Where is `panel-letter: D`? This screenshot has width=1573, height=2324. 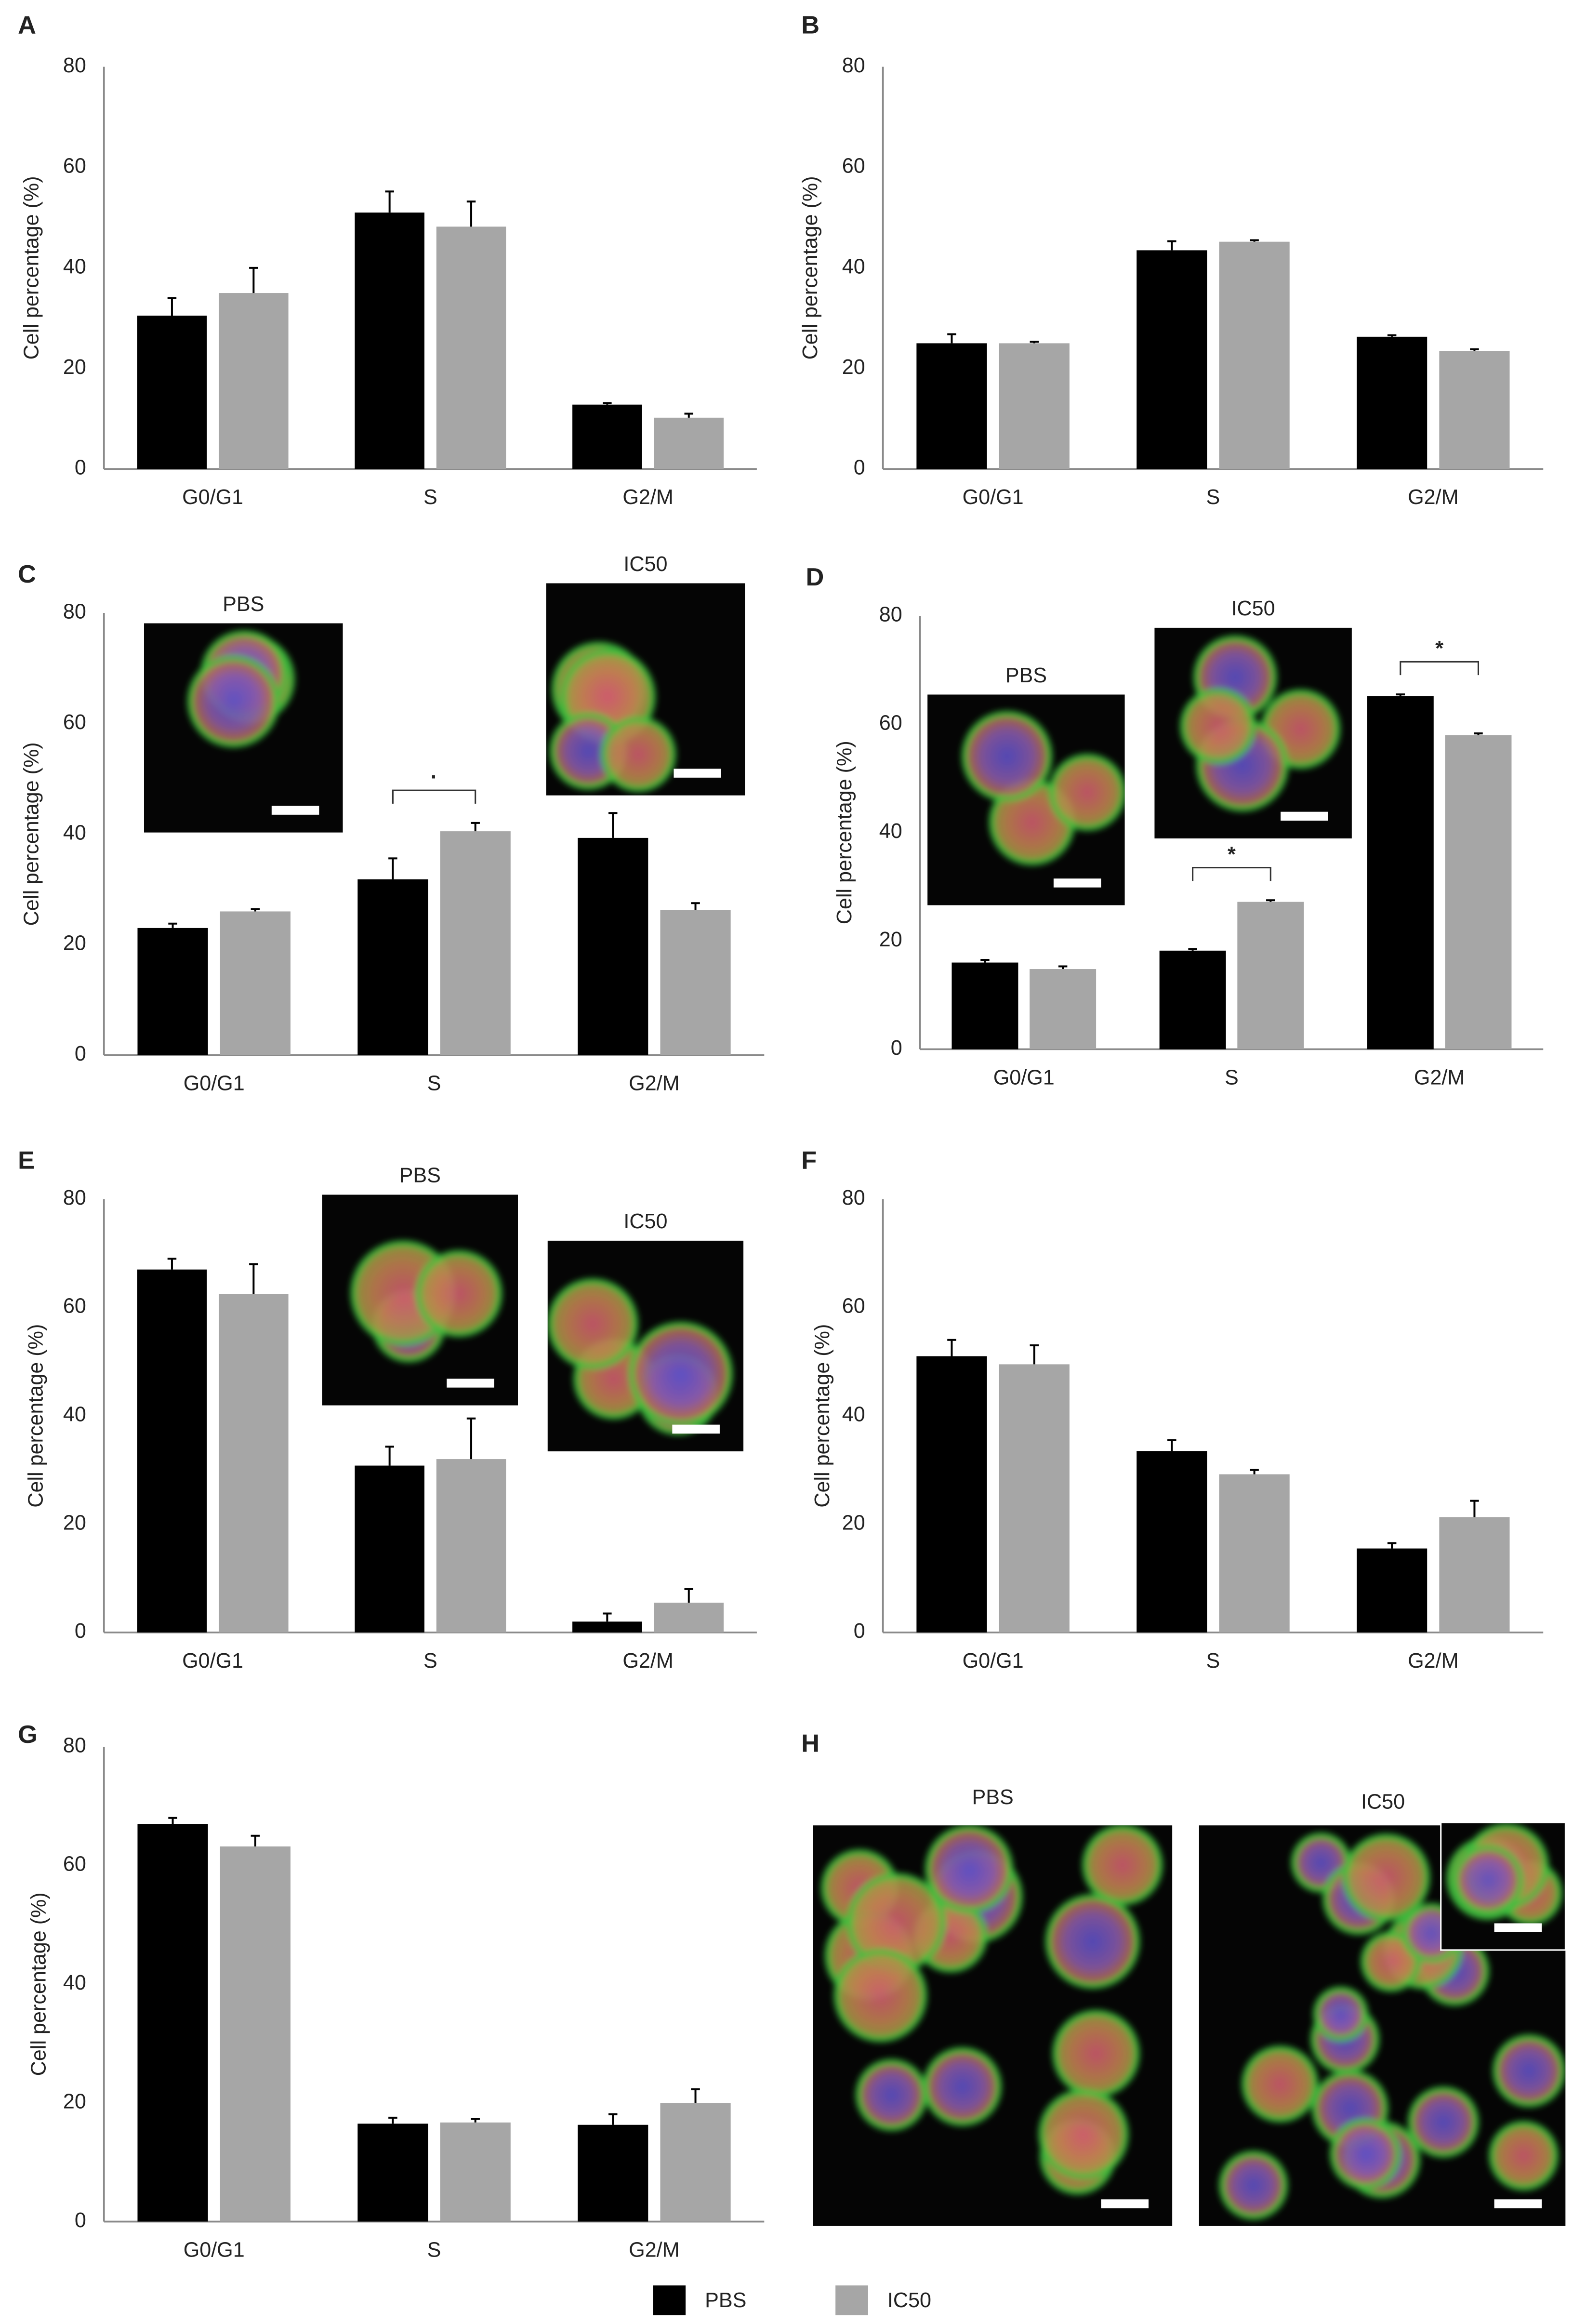
panel-letter: D is located at coordinates (815, 577).